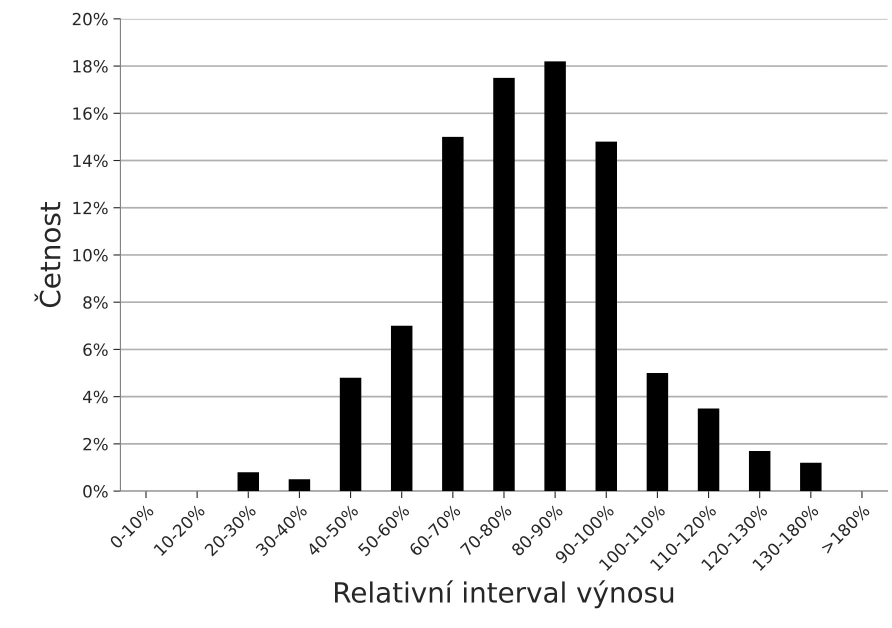  Describe the element at coordinates (90, 208) in the screenshot. I see `y-tick-label: 12%` at that location.